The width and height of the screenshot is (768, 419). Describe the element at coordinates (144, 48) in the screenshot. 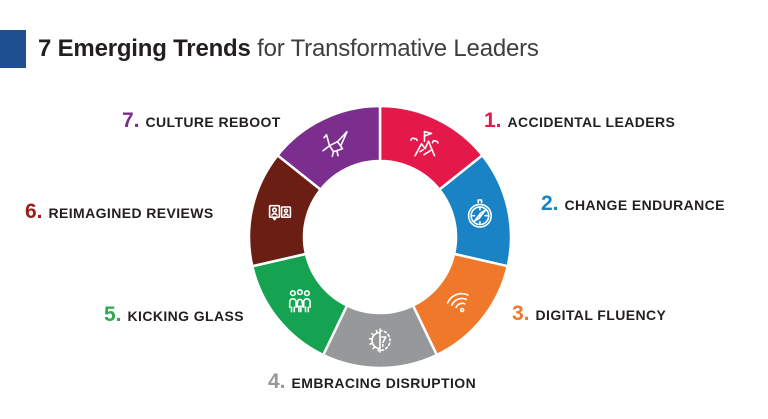

I see `page-title-bold: 7 Emerging Trends` at that location.